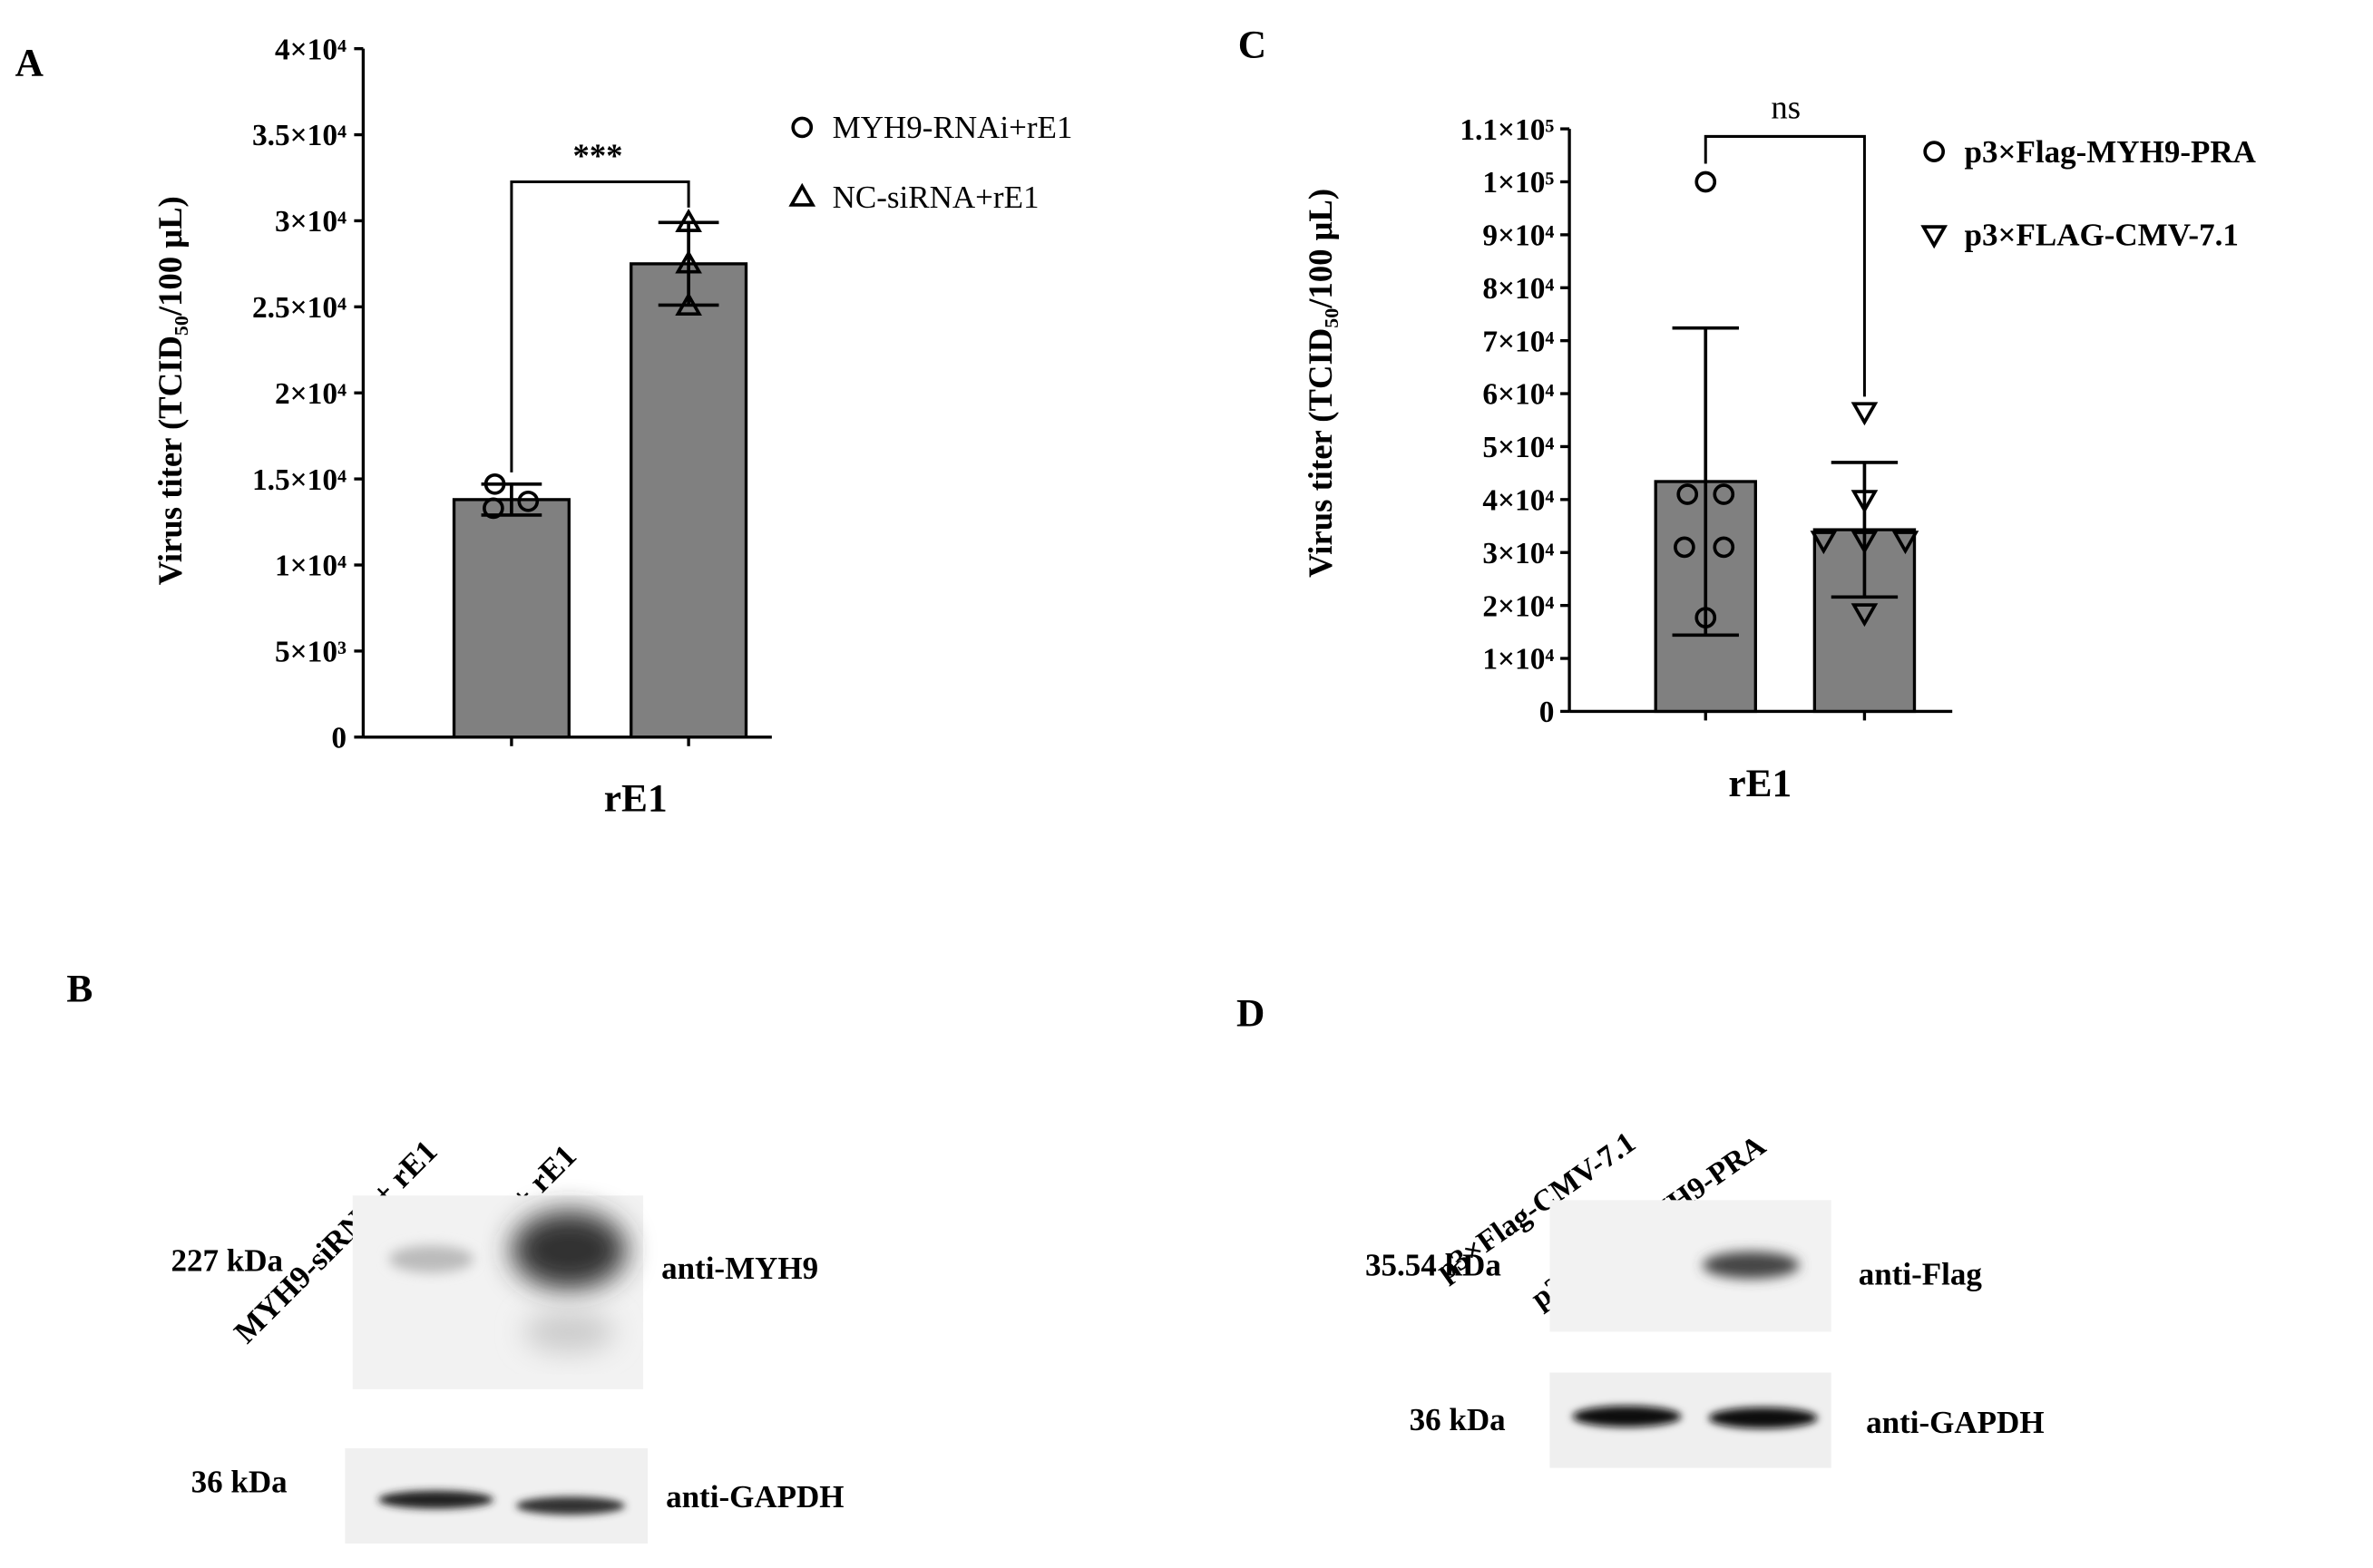 The width and height of the screenshot is (2373, 1568). I want to click on y-tick-label: 8×10⁴, so click(1518, 289).